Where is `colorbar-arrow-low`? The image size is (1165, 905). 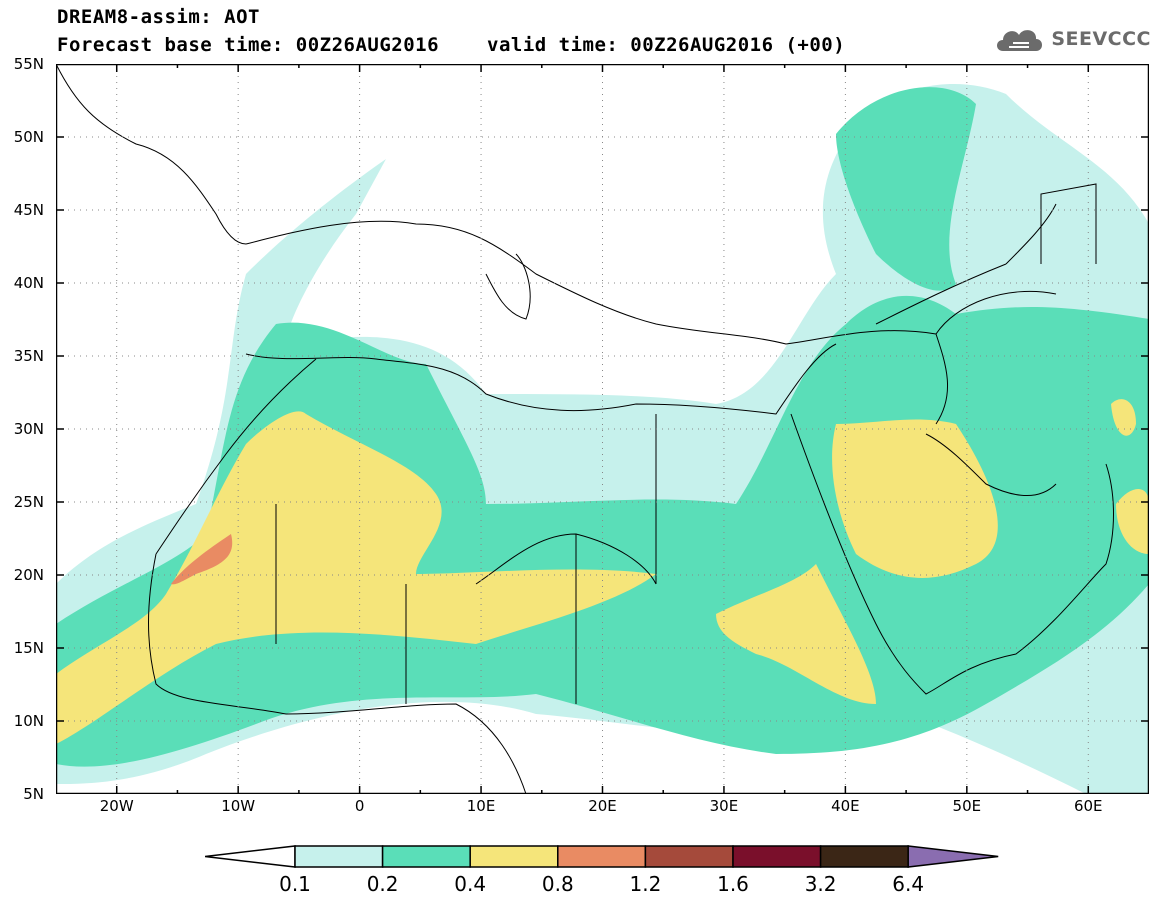 colorbar-arrow-low is located at coordinates (250, 856).